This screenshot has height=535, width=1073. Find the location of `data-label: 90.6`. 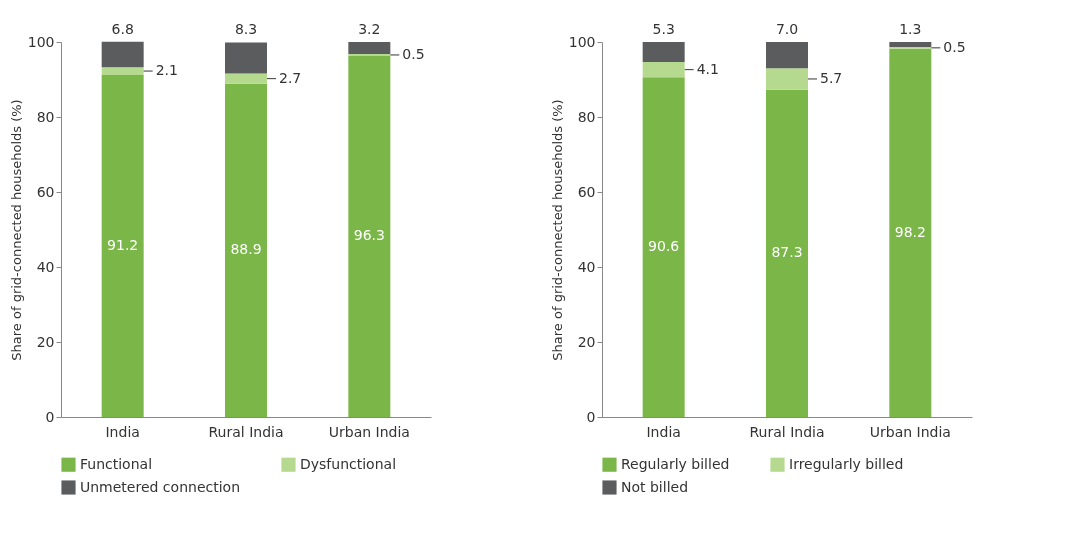

data-label: 90.6 is located at coordinates (664, 246).